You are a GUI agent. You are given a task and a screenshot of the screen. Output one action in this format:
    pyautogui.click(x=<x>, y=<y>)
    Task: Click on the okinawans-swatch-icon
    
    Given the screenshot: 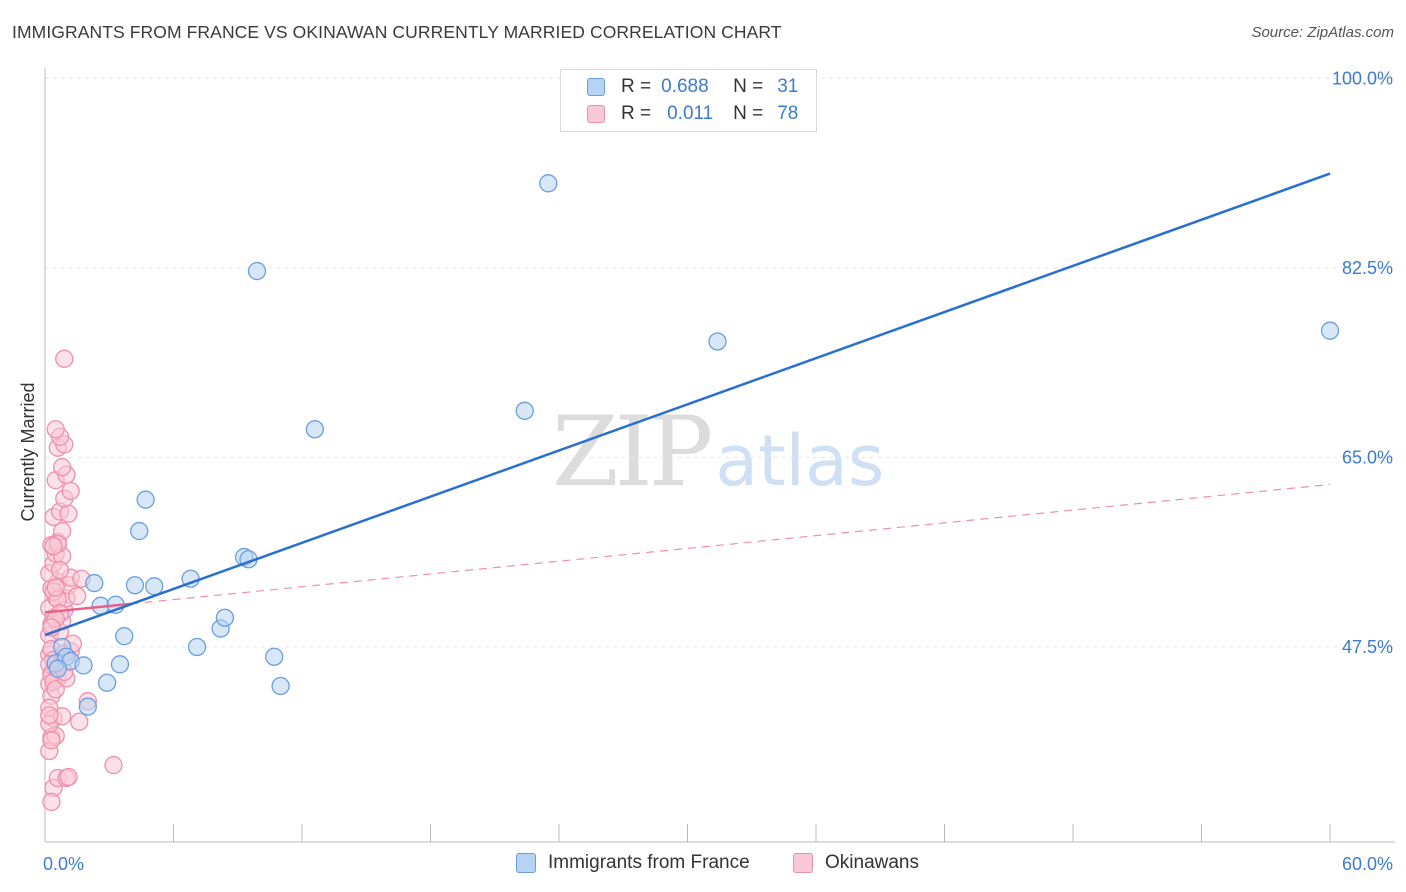 What is the action you would take?
    pyautogui.click(x=596, y=114)
    